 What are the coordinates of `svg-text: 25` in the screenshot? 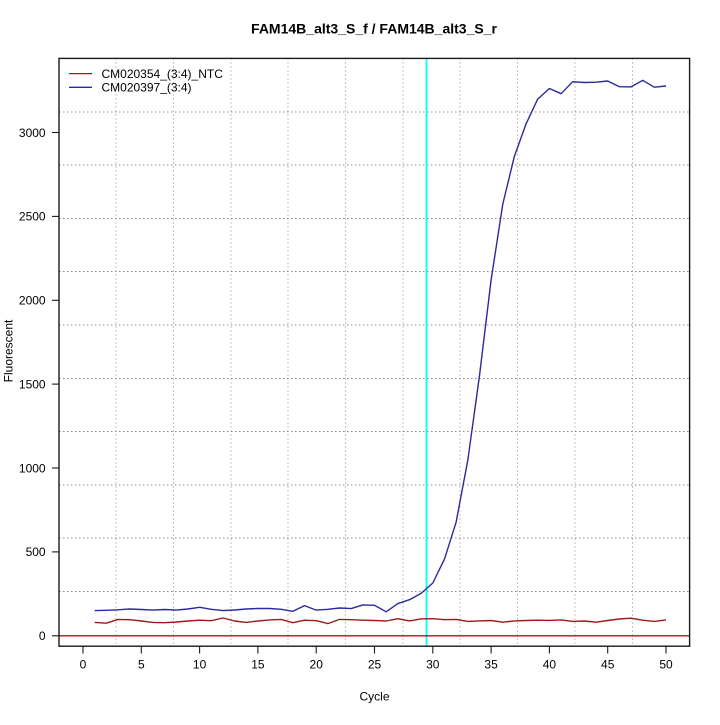 It's located at (375, 665).